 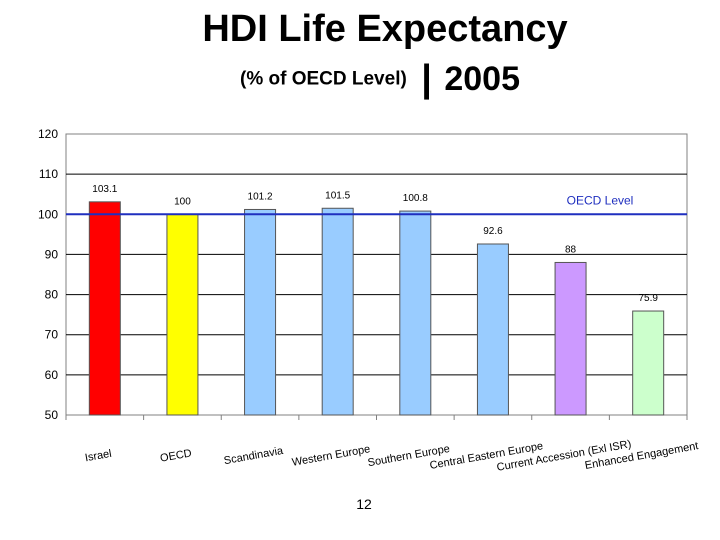 What do you see at coordinates (323, 79) in the screenshot?
I see `subtitle: (% of OECD Level)` at bounding box center [323, 79].